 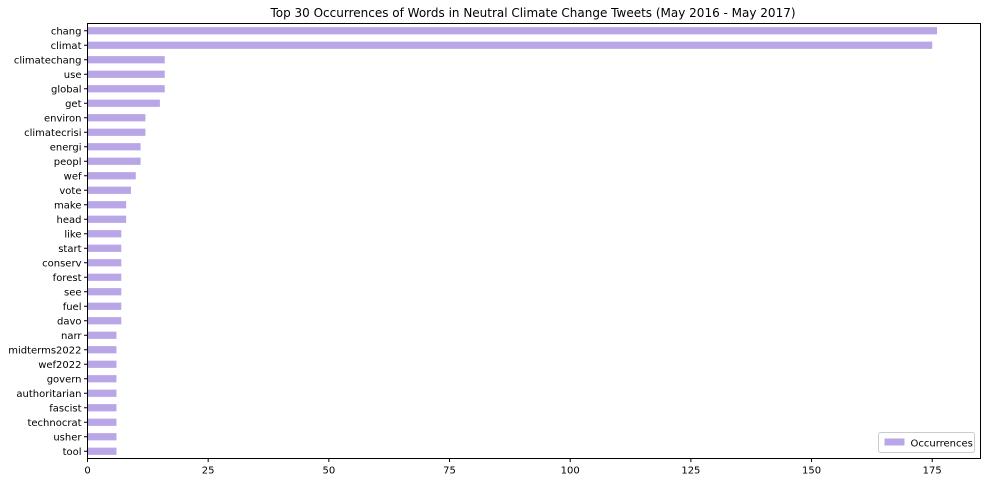 What do you see at coordinates (66, 89) in the screenshot?
I see `y-tick-label: global` at bounding box center [66, 89].